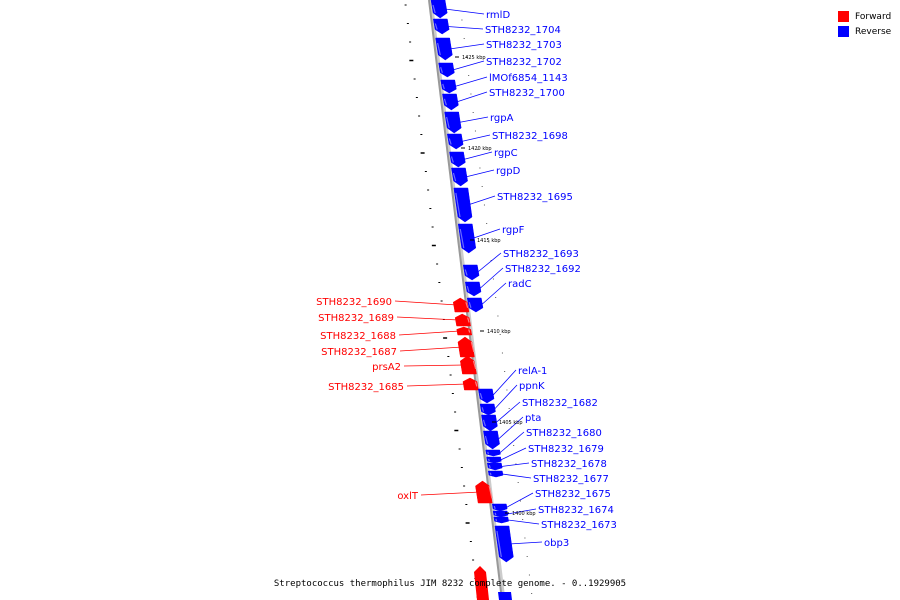 Image resolution: width=900 pixels, height=600 pixels. What do you see at coordinates (506, 153) in the screenshot?
I see `gene-label: rgpC` at bounding box center [506, 153].